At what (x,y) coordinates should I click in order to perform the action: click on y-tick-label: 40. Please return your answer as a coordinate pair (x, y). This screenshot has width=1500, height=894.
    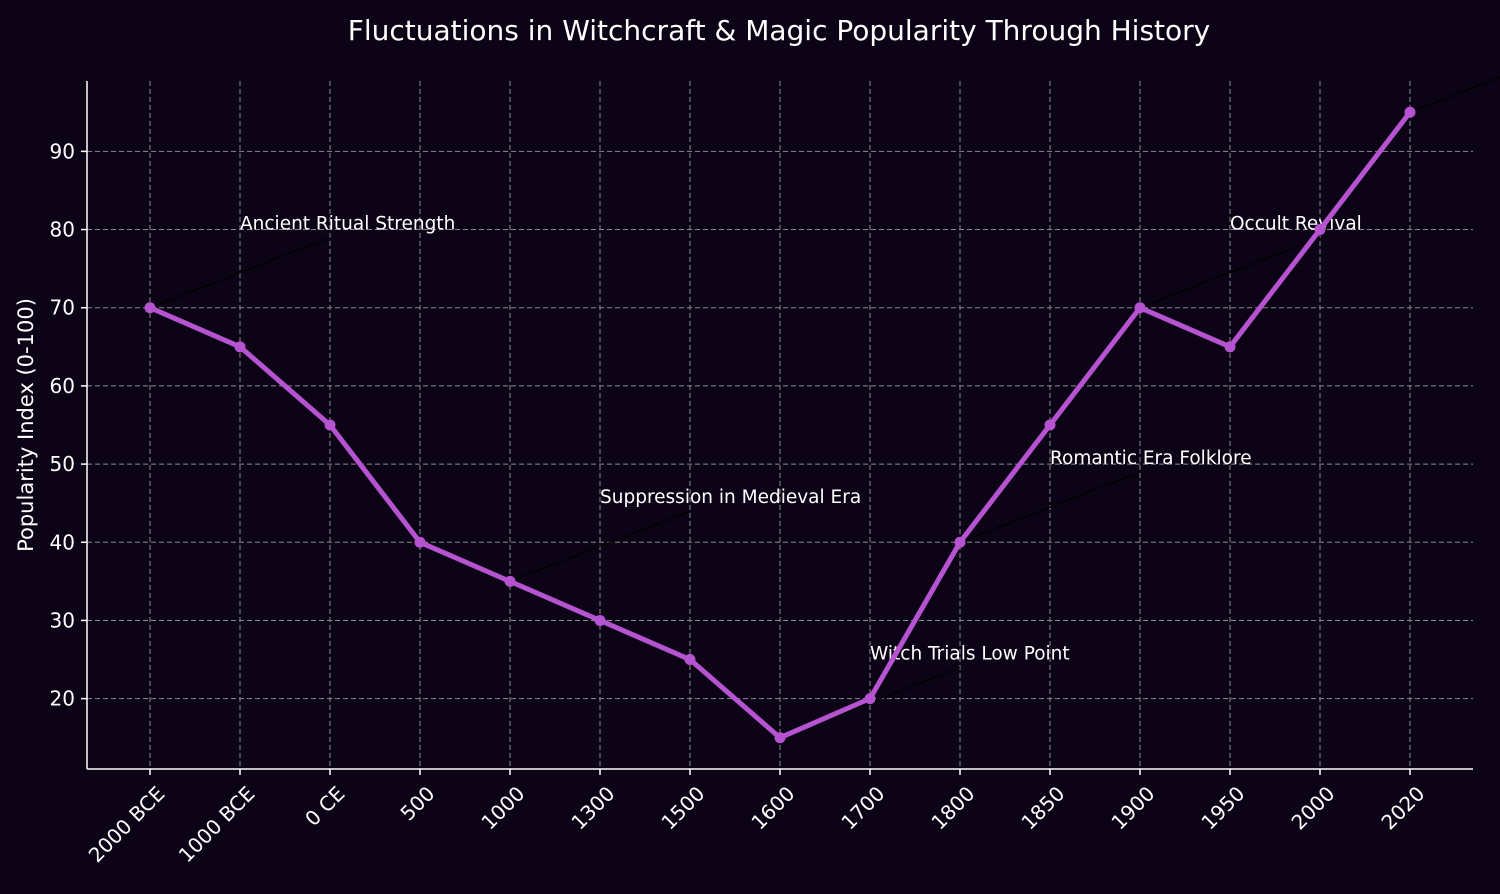
    Looking at the image, I should click on (62, 542).